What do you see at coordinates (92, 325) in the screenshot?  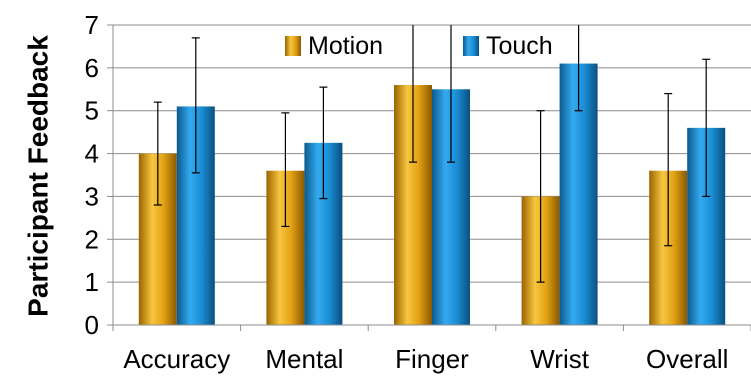 I see `y-tick-label: 0` at bounding box center [92, 325].